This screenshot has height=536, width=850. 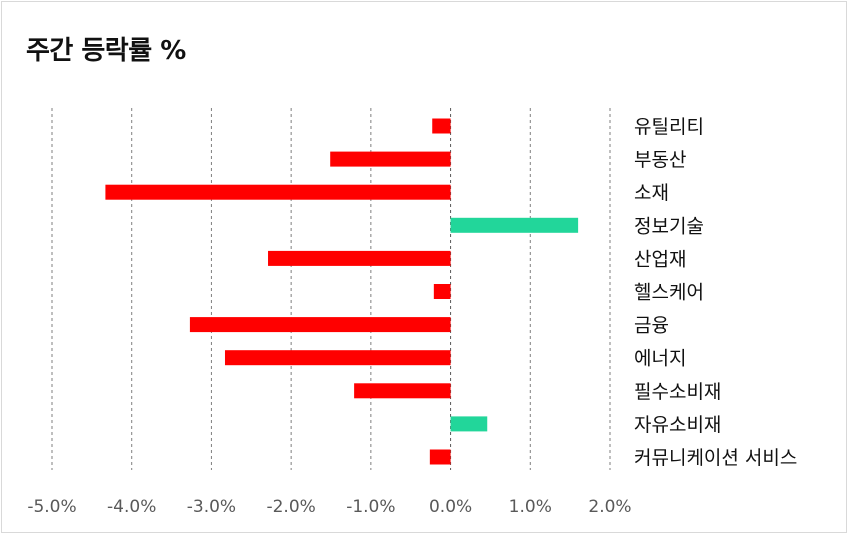 I want to click on category-label: 부동산, so click(x=660, y=160).